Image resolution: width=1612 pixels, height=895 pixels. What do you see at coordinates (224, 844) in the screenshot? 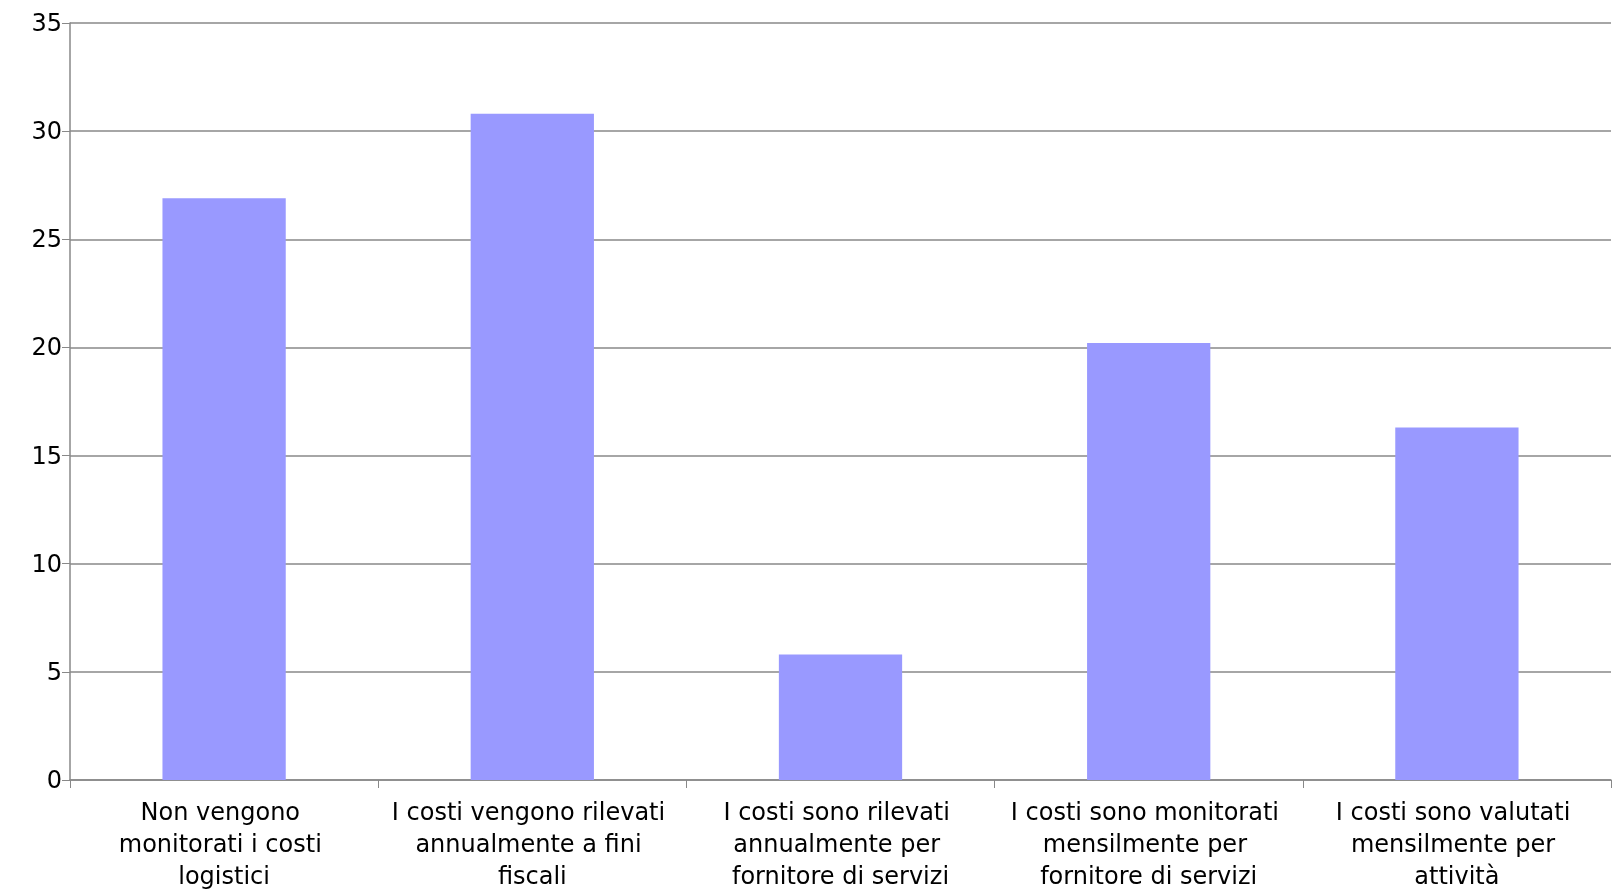
I see `x-tick-label: Non vengono monitorati i costi logistici` at bounding box center [224, 844].